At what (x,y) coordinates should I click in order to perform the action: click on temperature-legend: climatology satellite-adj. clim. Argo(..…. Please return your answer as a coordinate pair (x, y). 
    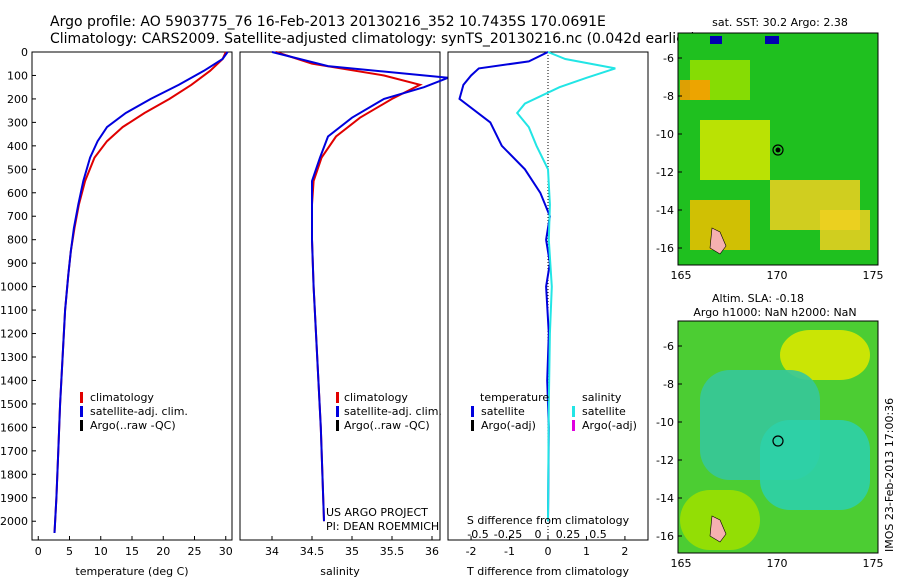
    Looking at the image, I should click on (134, 411).